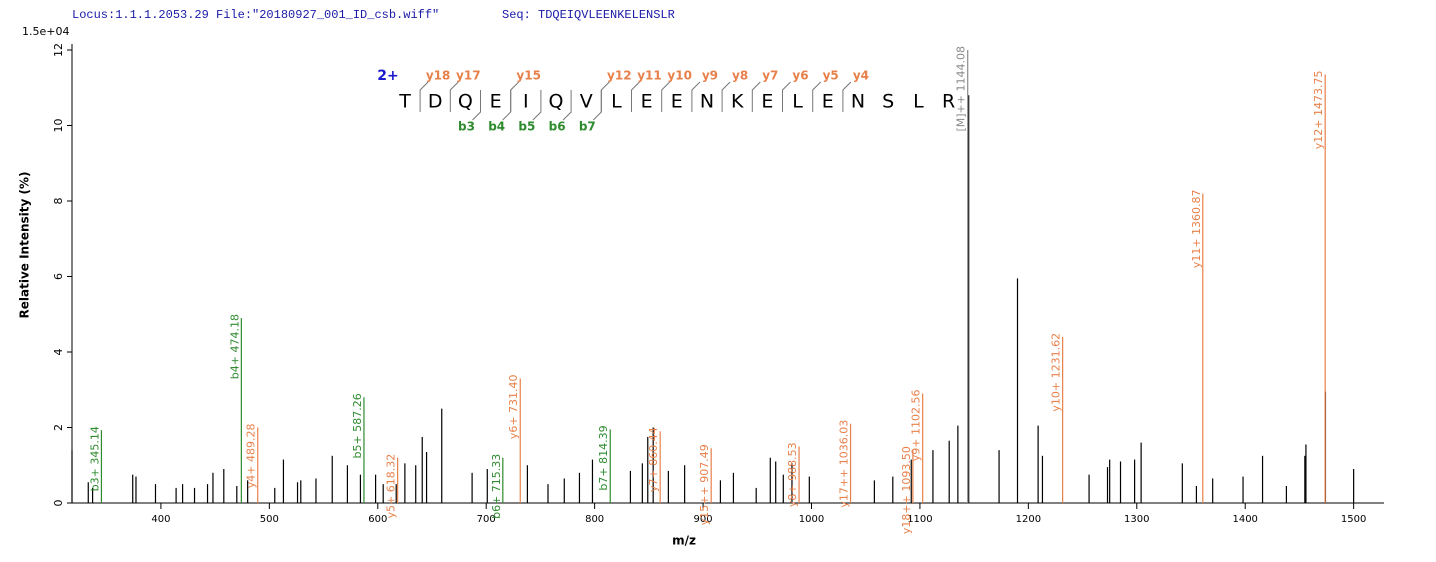 This screenshot has width=1436, height=562. What do you see at coordinates (58, 276) in the screenshot?
I see `y-tick-label: 6` at bounding box center [58, 276].